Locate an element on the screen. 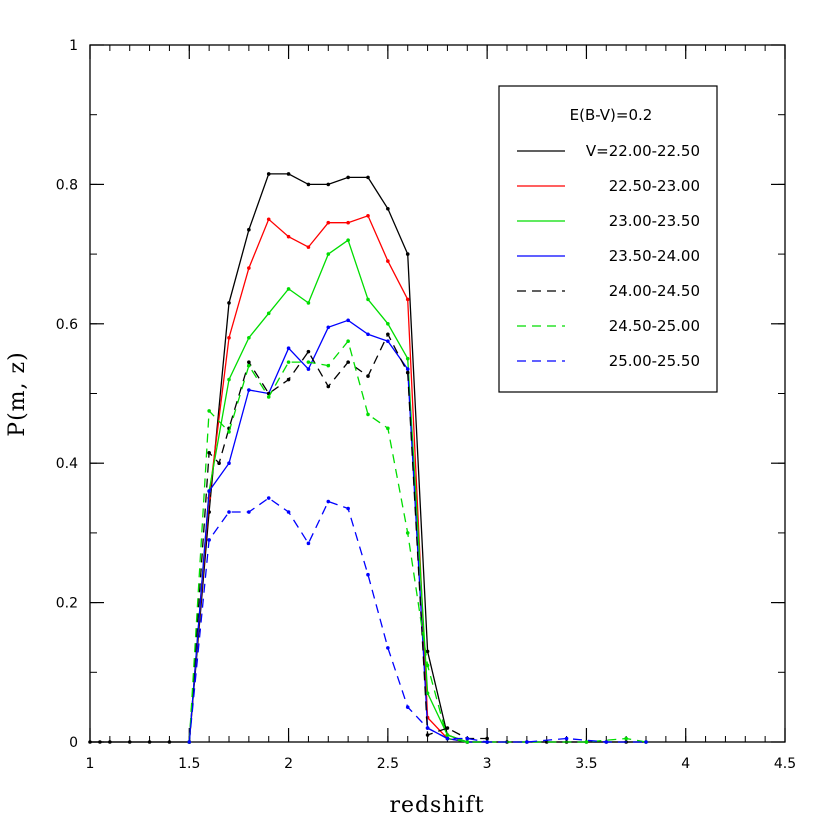  x-tick-label: 1 is located at coordinates (90, 764).